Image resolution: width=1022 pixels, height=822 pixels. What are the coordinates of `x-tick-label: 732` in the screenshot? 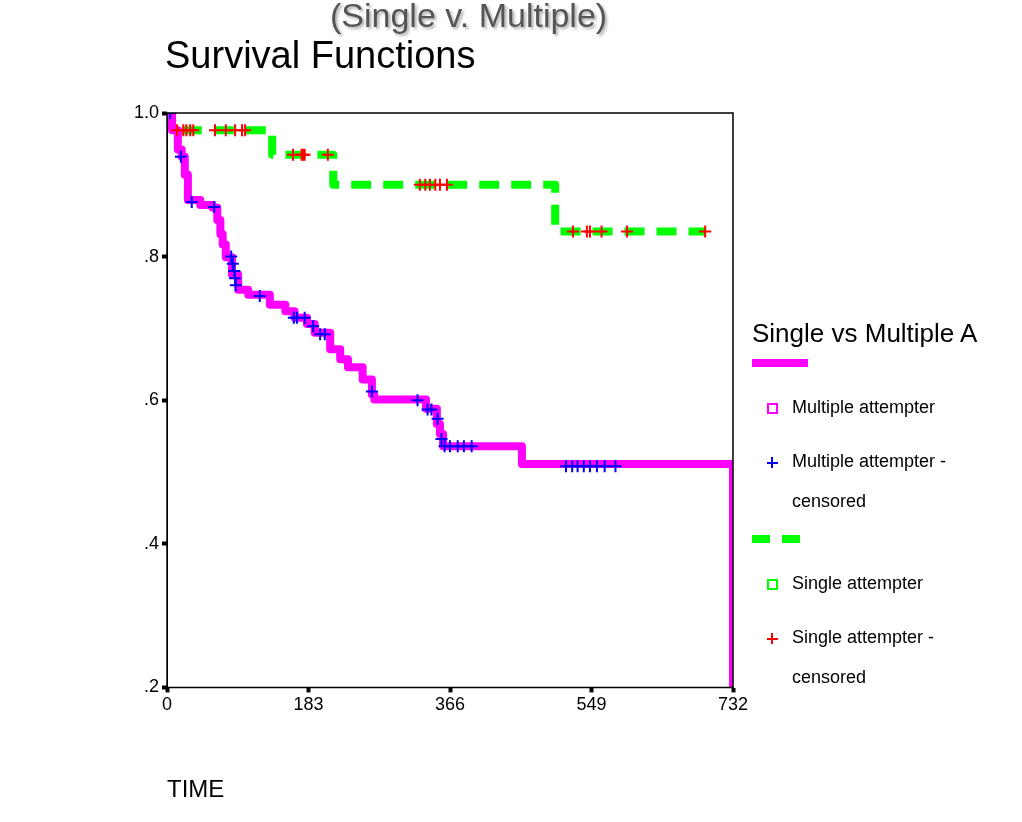 It's located at (733, 704).